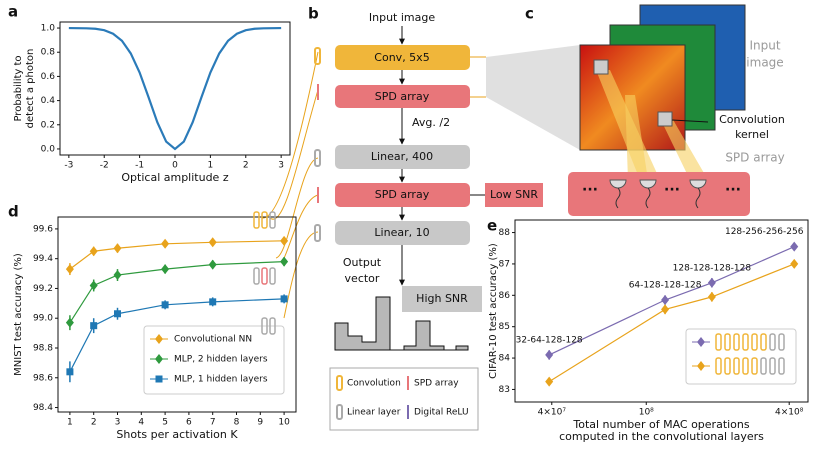 This screenshot has height=452, width=813. What do you see at coordinates (139, 166) in the screenshot?
I see `x-tick-label: -1` at bounding box center [139, 166].